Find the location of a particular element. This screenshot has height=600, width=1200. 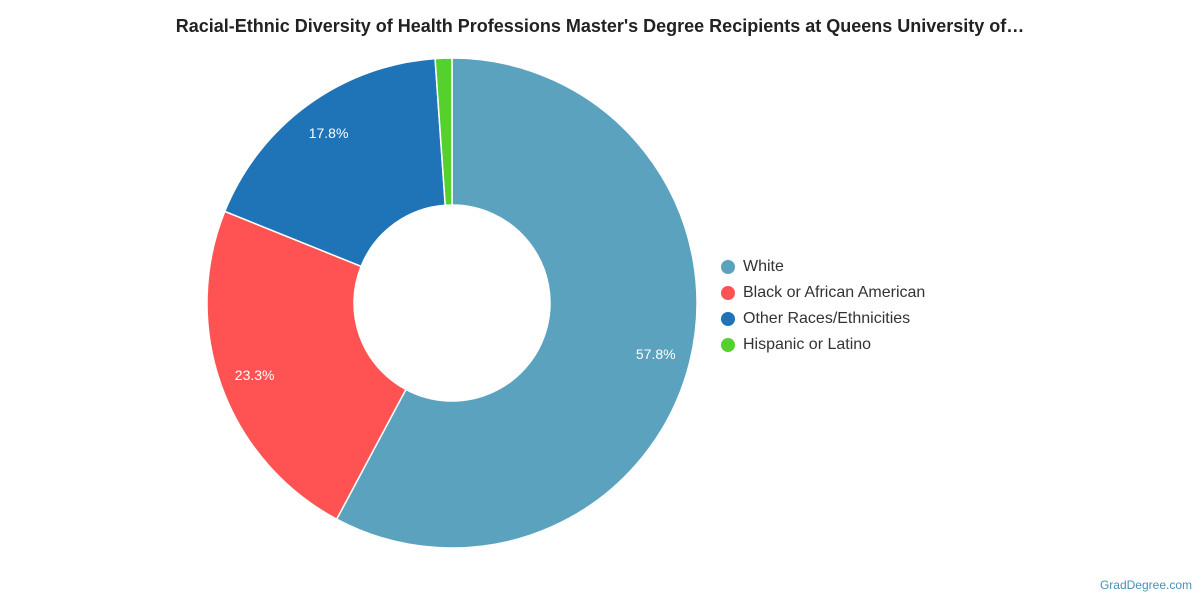

legend-swatch-hispanic-or-latino is located at coordinates (728, 345).